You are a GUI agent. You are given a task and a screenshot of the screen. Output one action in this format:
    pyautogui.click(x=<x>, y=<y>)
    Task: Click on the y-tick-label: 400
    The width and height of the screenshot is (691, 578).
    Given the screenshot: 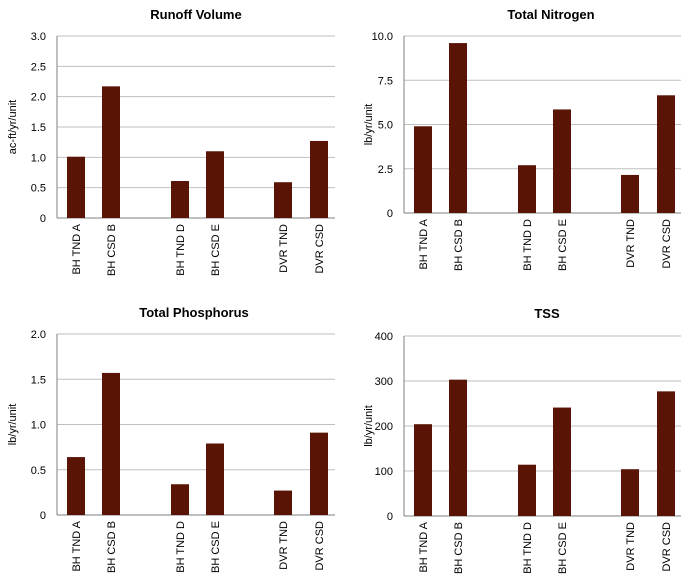 What is the action you would take?
    pyautogui.click(x=384, y=337)
    